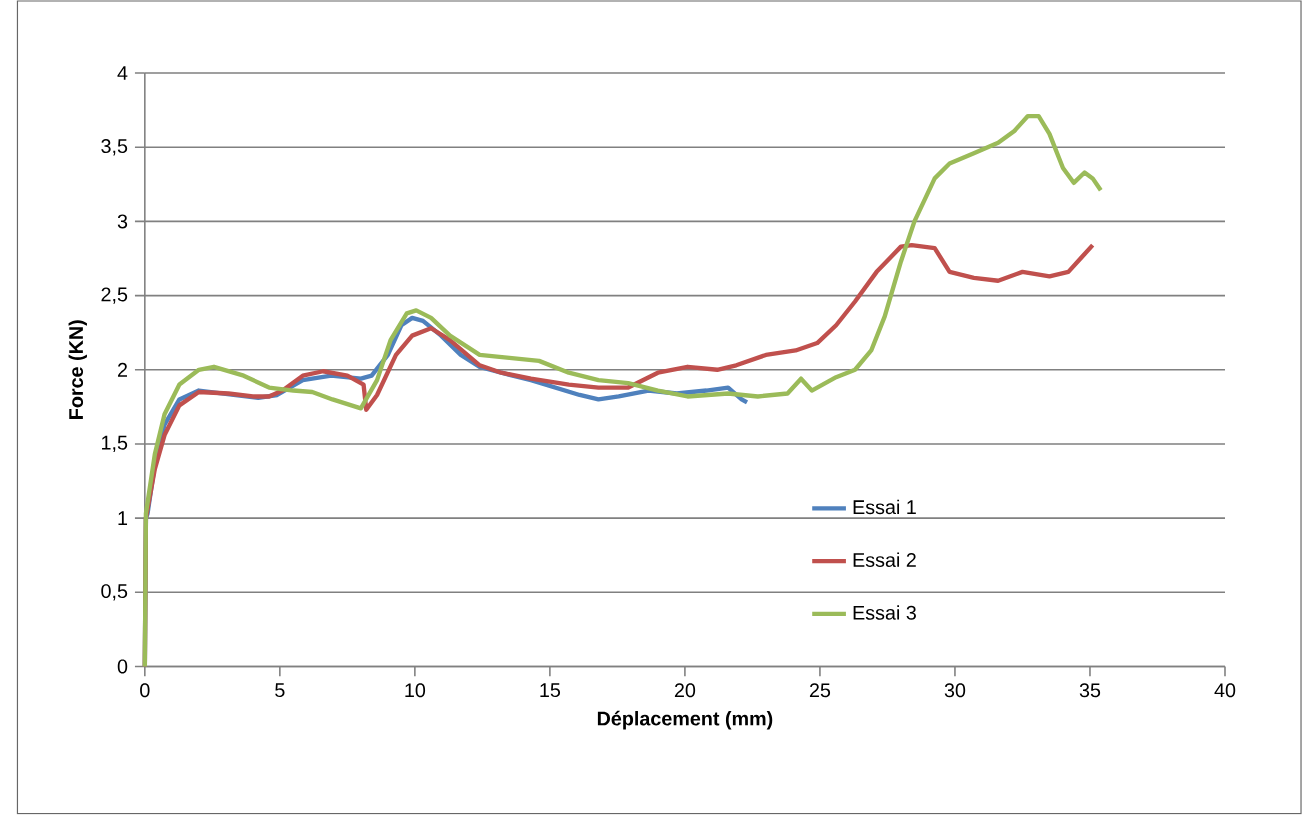 The height and width of the screenshot is (815, 1302). What do you see at coordinates (123, 518) in the screenshot?
I see `y-tick-label: 1` at bounding box center [123, 518].